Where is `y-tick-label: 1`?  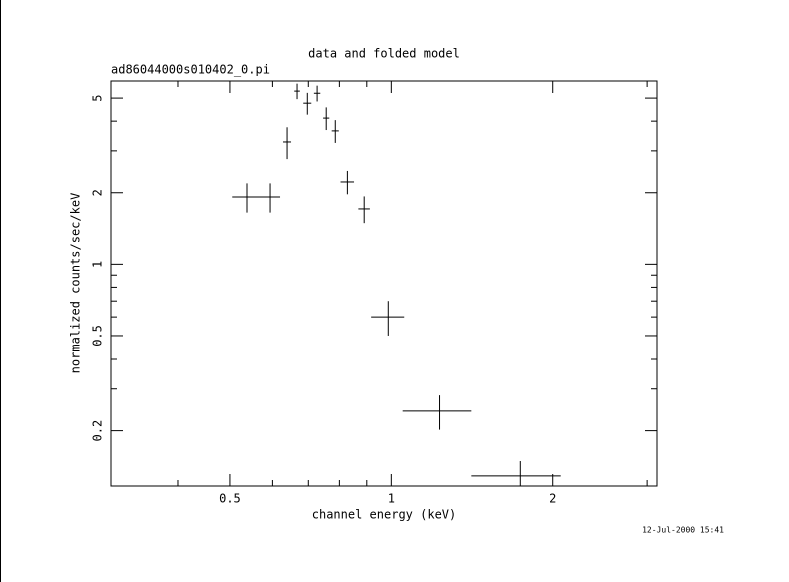 y-tick-label: 1 is located at coordinates (98, 264).